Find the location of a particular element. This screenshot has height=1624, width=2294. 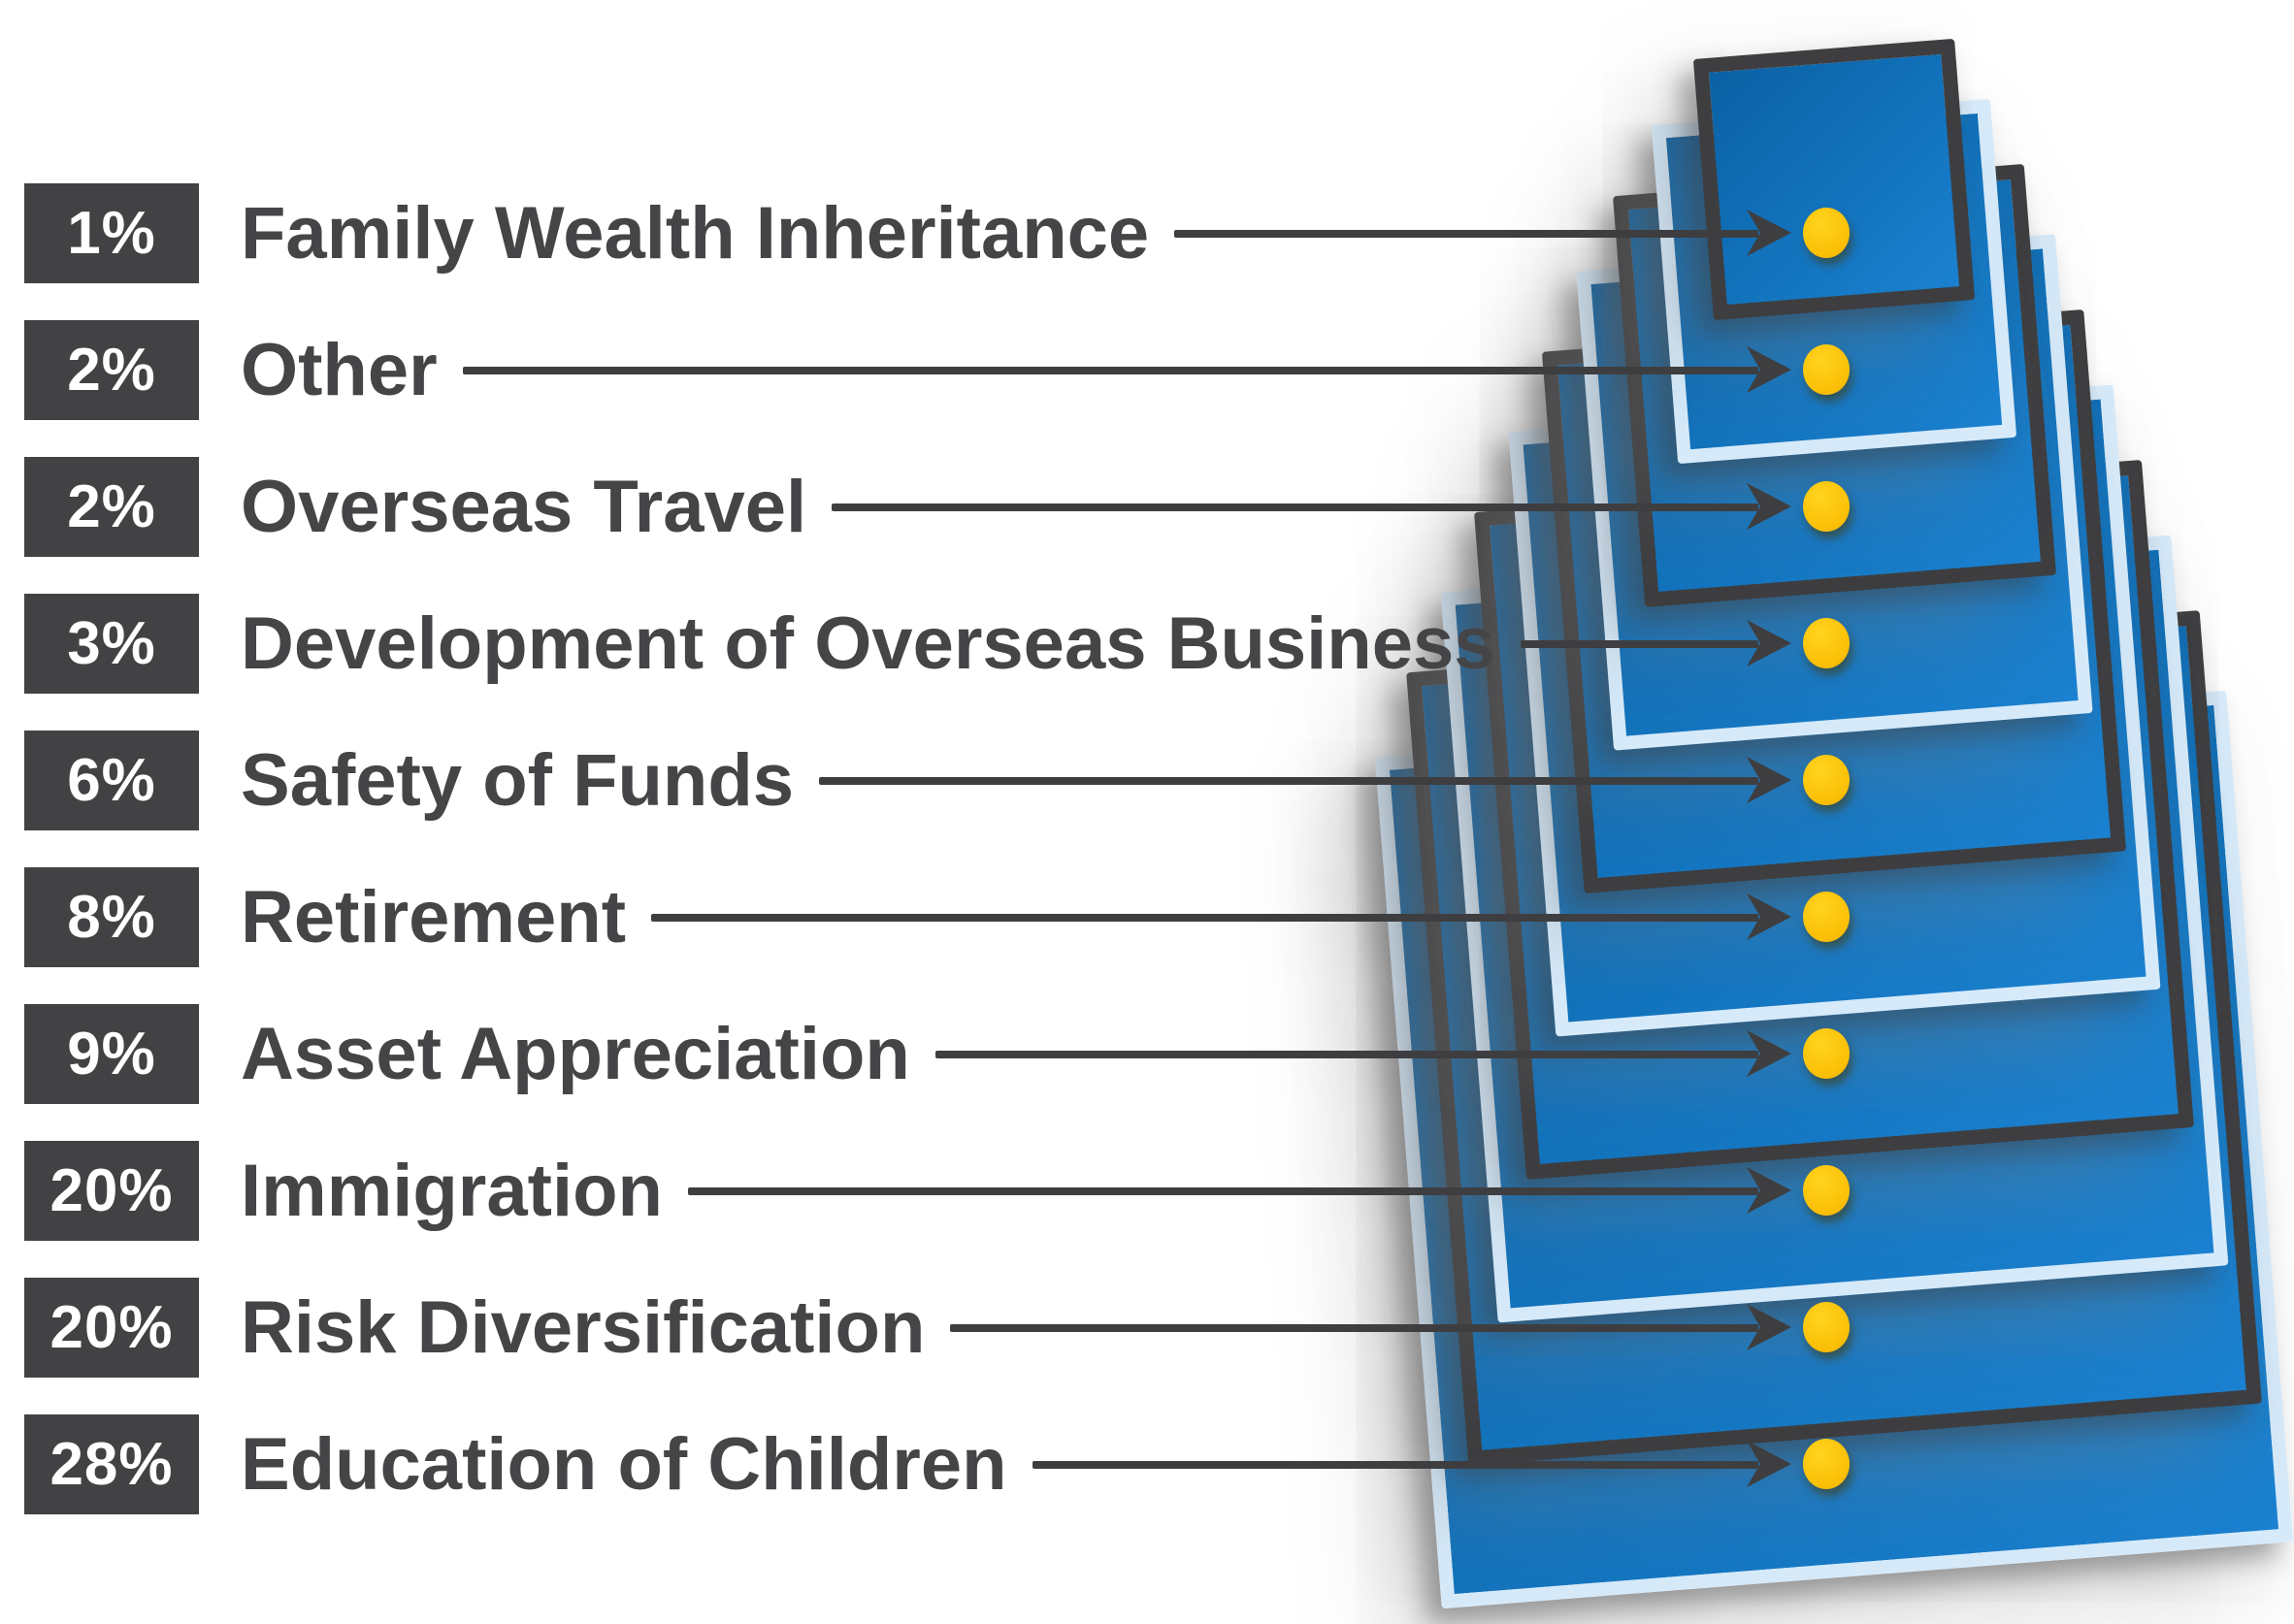

category-label: Immigration is located at coordinates (452, 1190).